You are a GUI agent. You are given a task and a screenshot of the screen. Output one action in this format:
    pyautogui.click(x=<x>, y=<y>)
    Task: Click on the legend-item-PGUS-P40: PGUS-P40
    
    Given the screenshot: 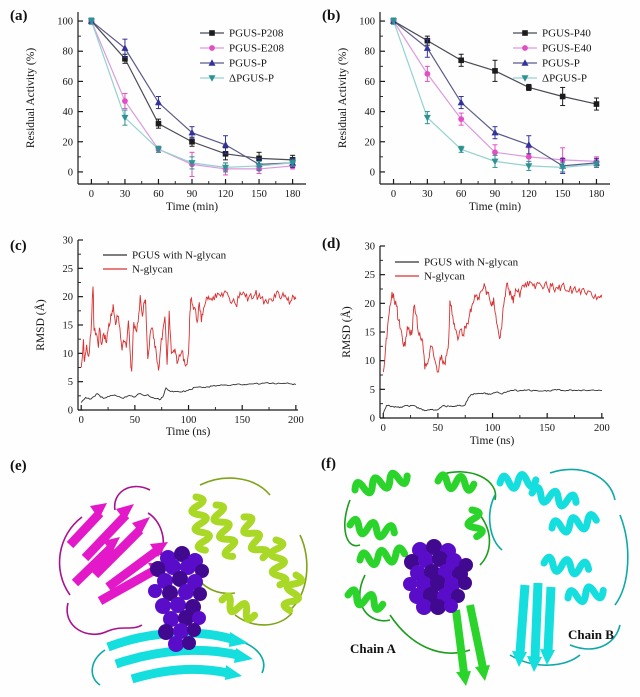 What is the action you would take?
    pyautogui.click(x=552, y=34)
    